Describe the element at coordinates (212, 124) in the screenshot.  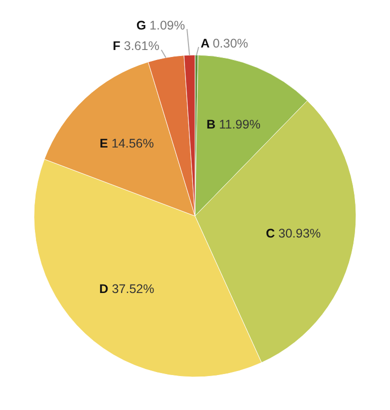
I see `slice-label: B` at that location.